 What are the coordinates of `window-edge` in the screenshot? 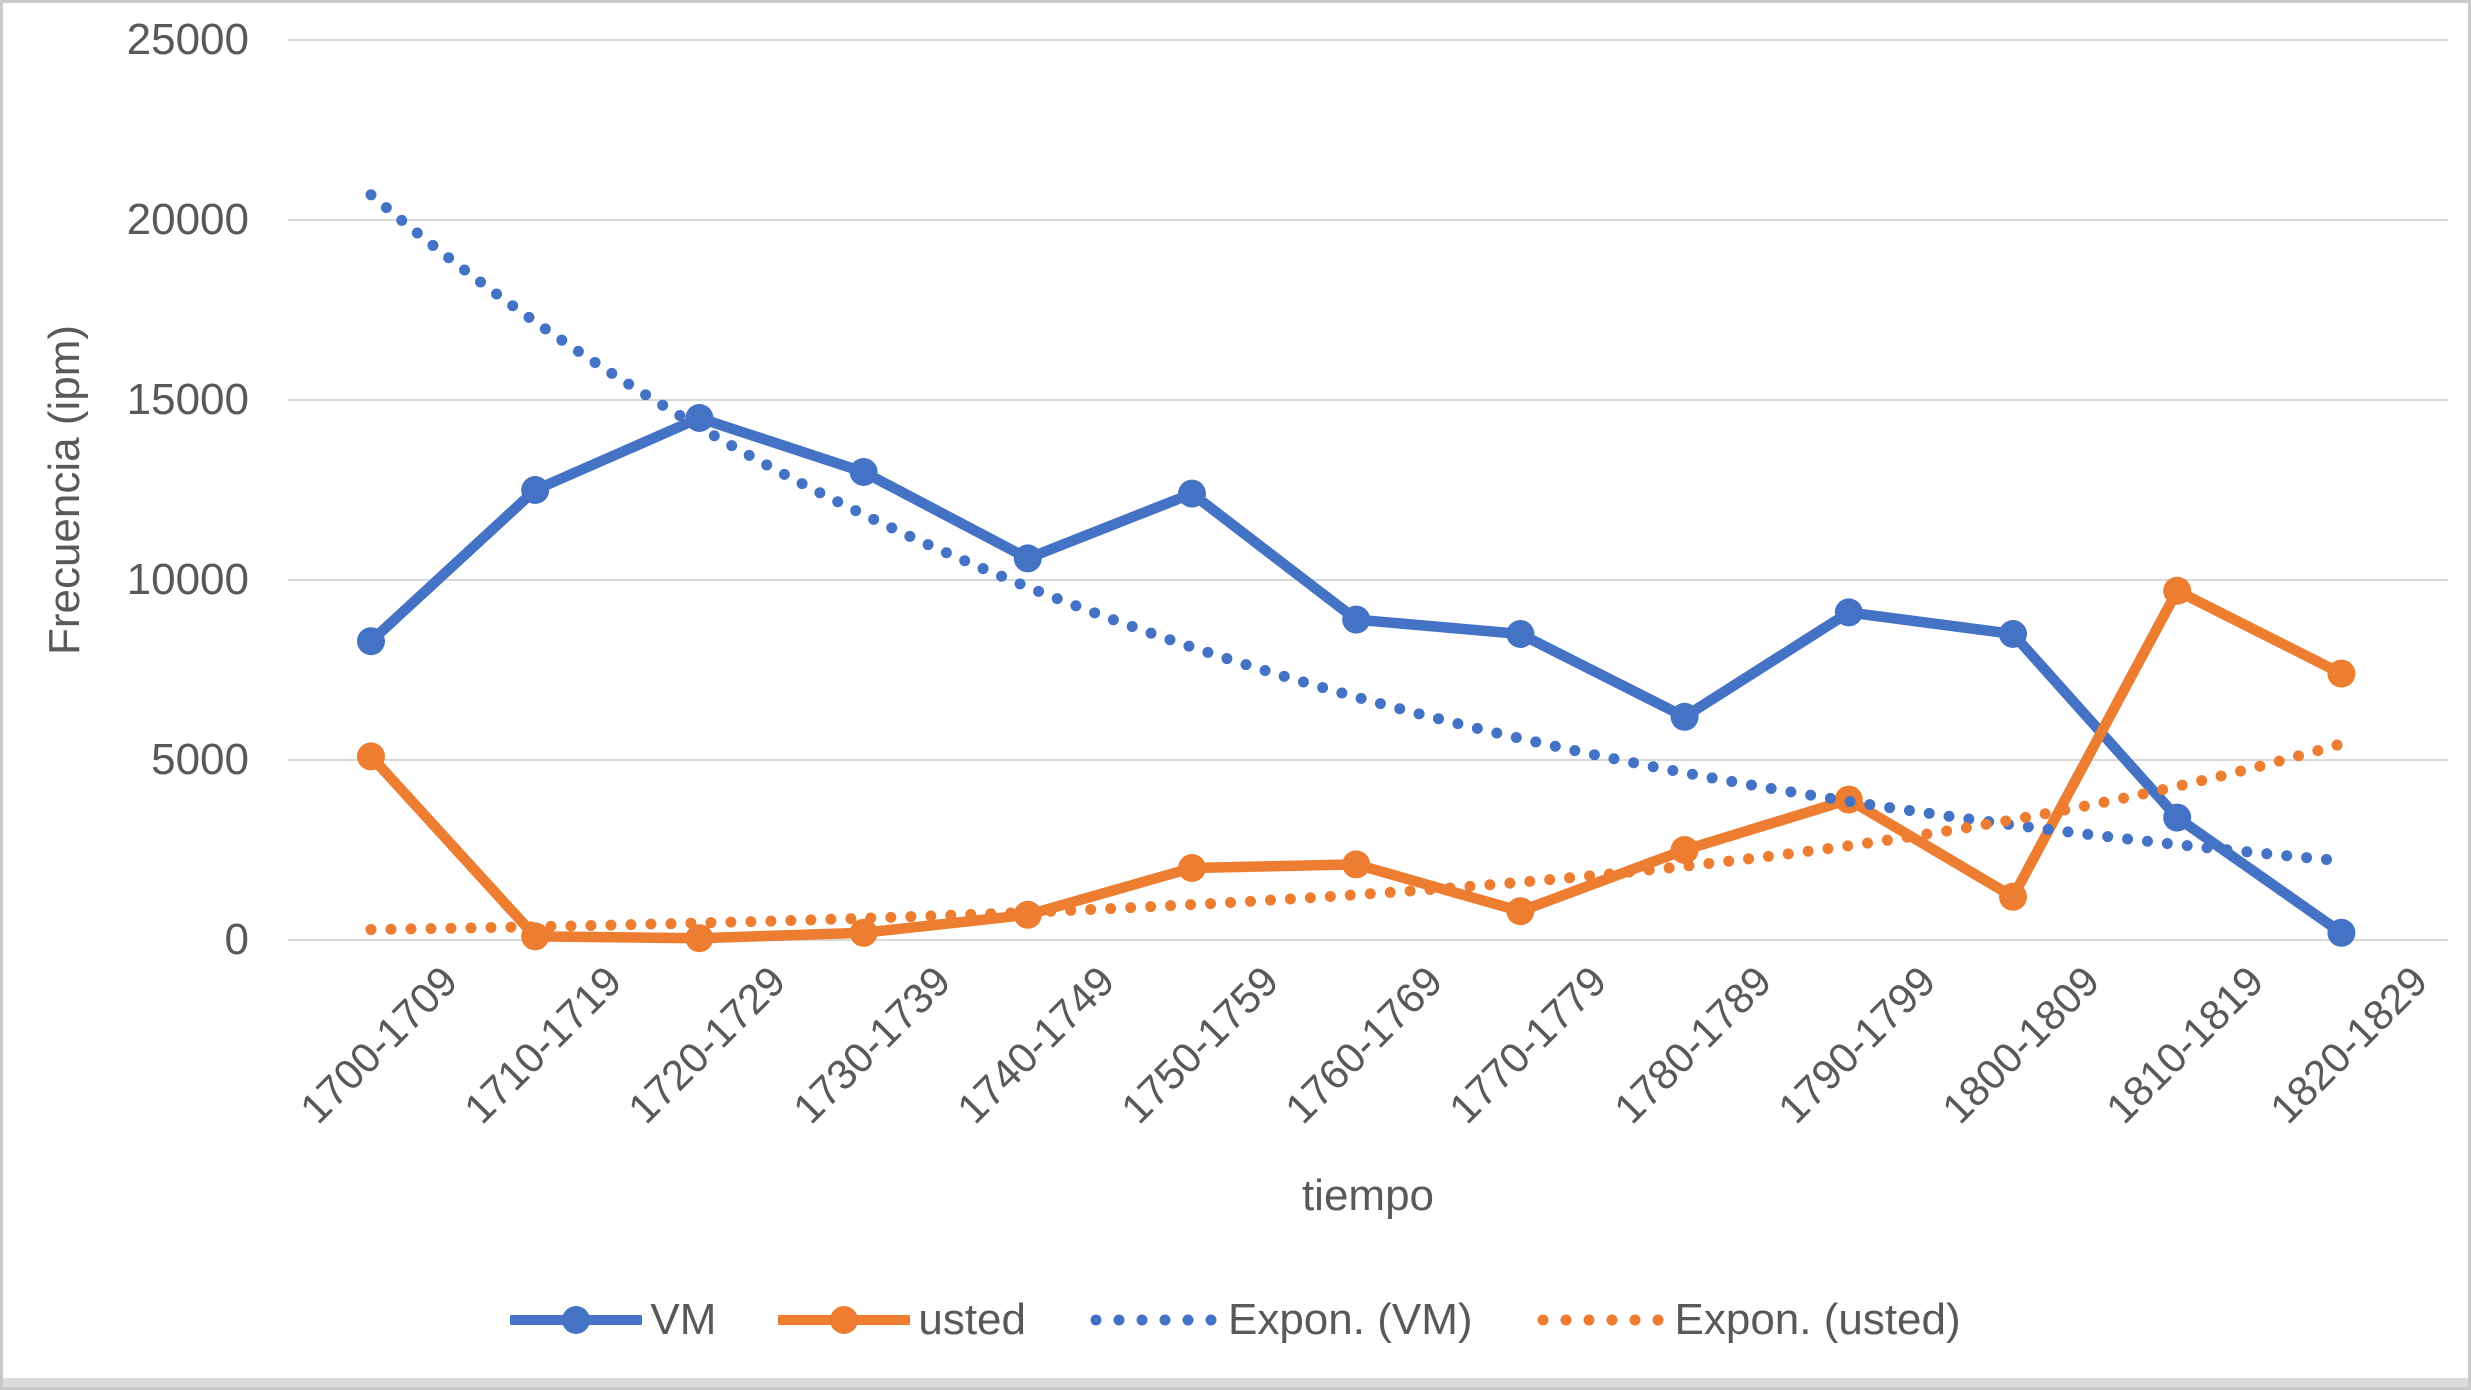 It's located at (1235, 1382).